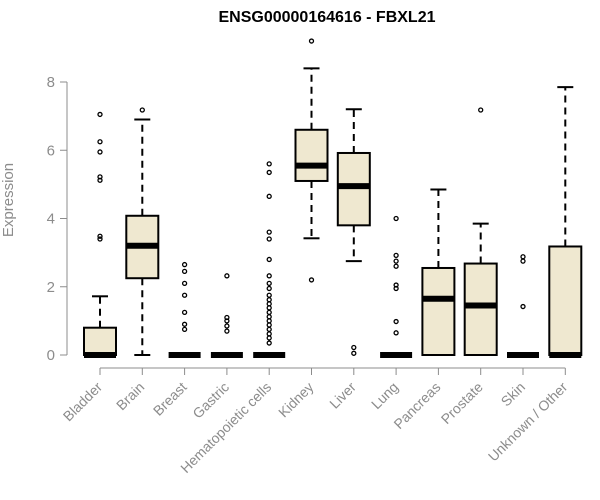  What do you see at coordinates (8, 200) in the screenshot?
I see `y-axis-label: Expression` at bounding box center [8, 200].